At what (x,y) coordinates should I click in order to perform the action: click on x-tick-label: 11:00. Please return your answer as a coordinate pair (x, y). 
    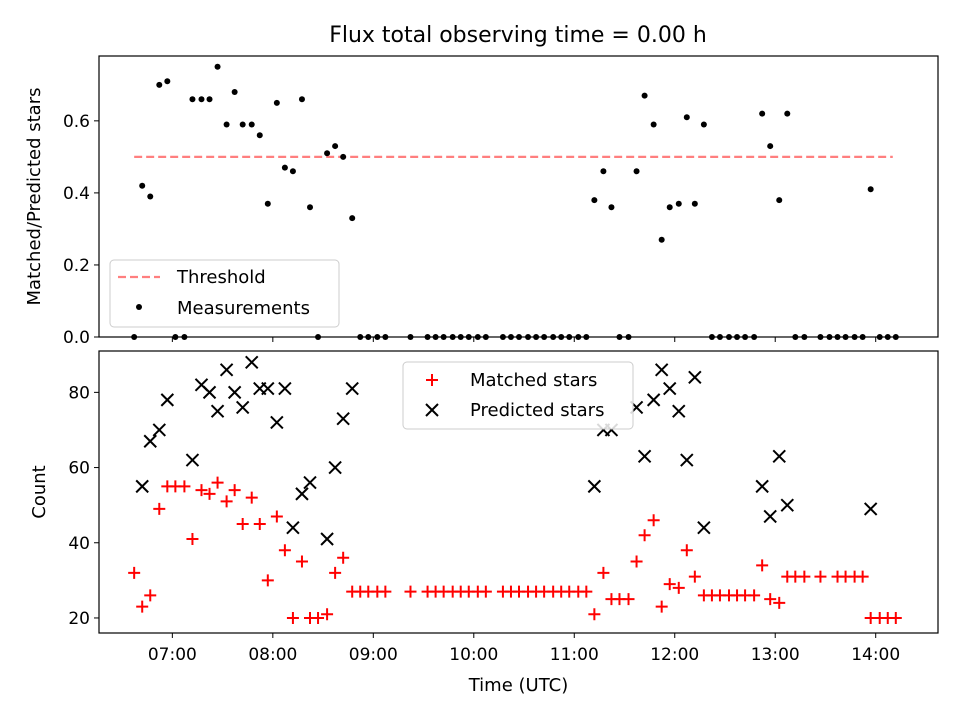
    Looking at the image, I should click on (574, 655).